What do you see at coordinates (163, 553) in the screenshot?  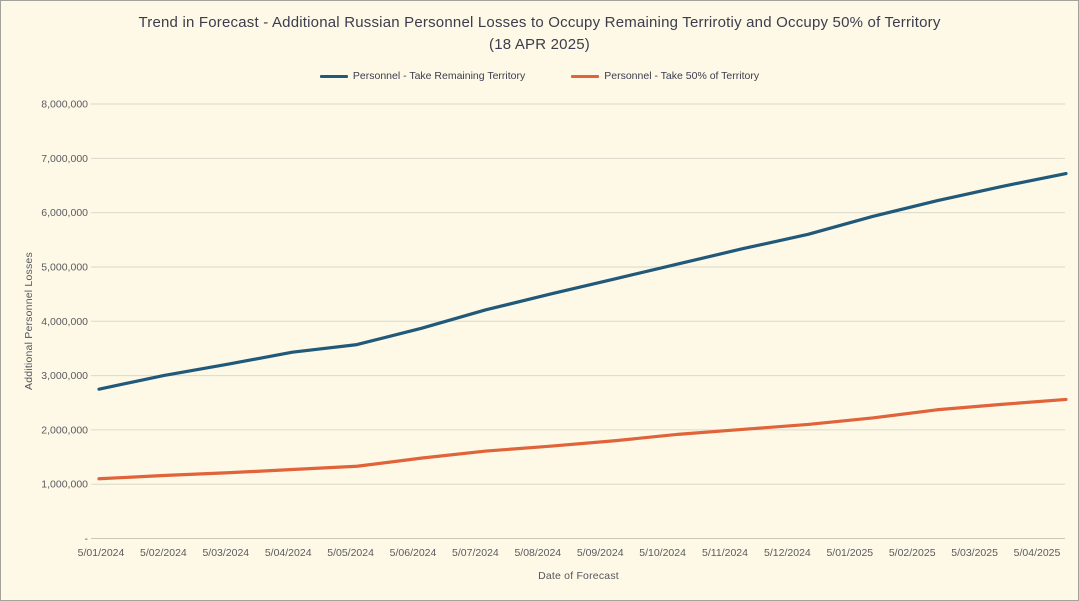 I see `x-tick-label: 5/02/2024` at bounding box center [163, 553].